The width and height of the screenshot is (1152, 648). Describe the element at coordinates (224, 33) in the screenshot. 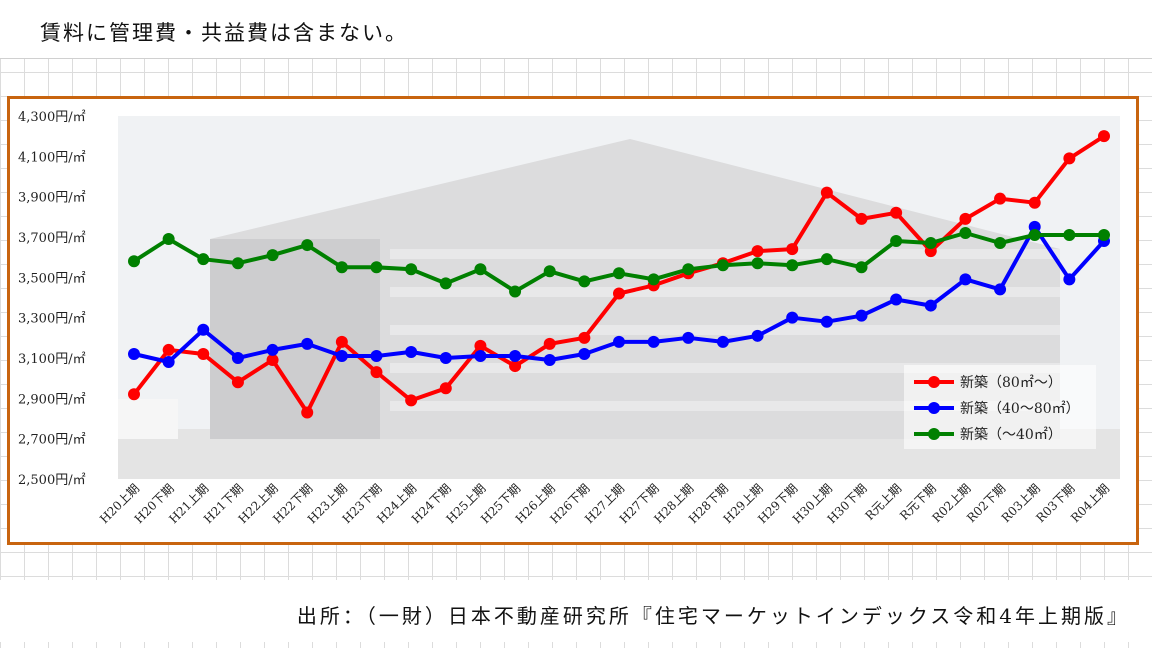

I see `note-text: 賃料に管理費・共益費は含まない。` at that location.